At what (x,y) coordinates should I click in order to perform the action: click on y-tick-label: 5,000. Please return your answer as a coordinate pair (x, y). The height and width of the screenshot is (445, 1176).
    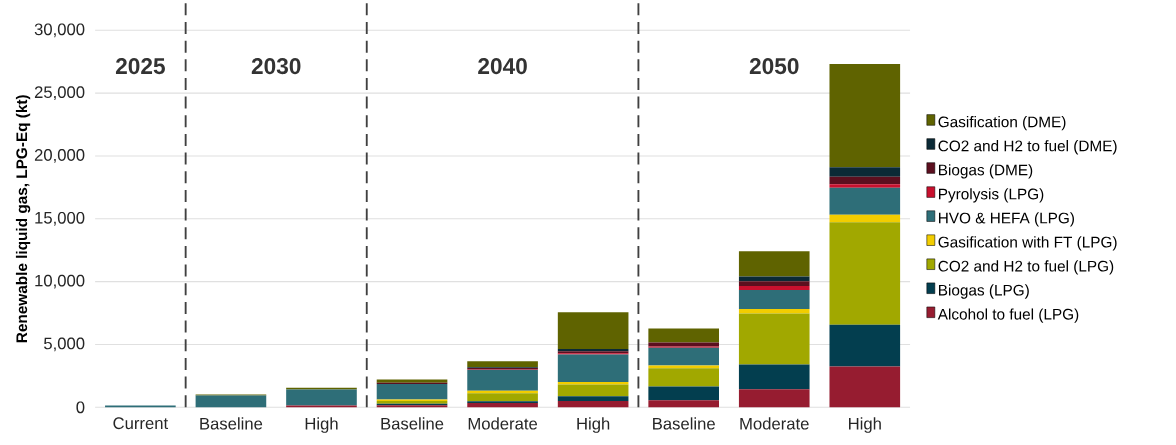
    Looking at the image, I should click on (64, 344).